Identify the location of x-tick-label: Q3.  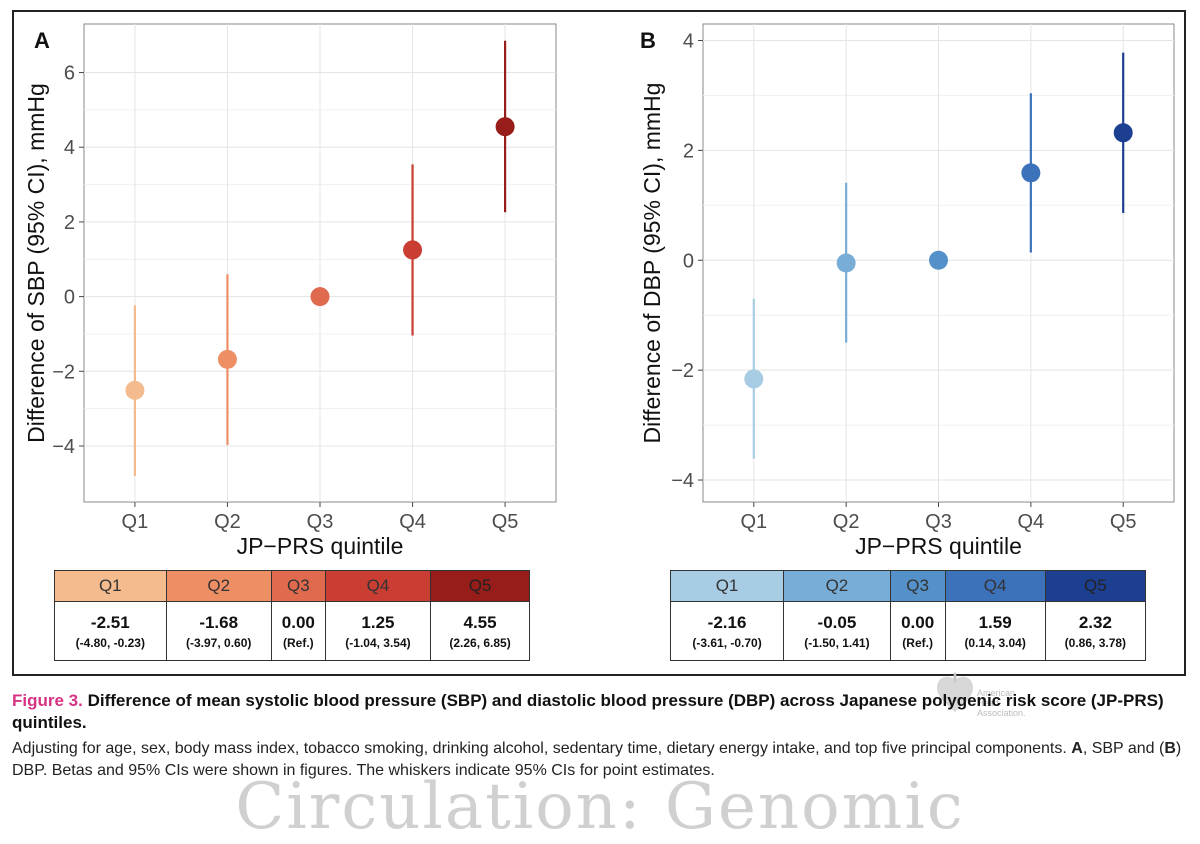
(938, 522).